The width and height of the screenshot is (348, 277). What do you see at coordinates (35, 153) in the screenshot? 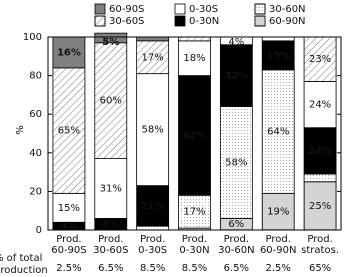
I see `y-tick-label: 40` at bounding box center [35, 153].